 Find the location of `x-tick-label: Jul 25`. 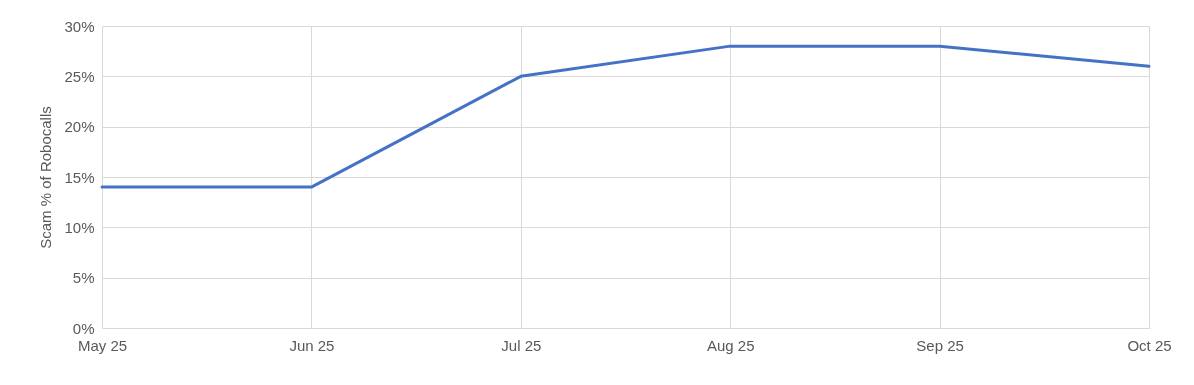

x-tick-label: Jul 25 is located at coordinates (521, 345).